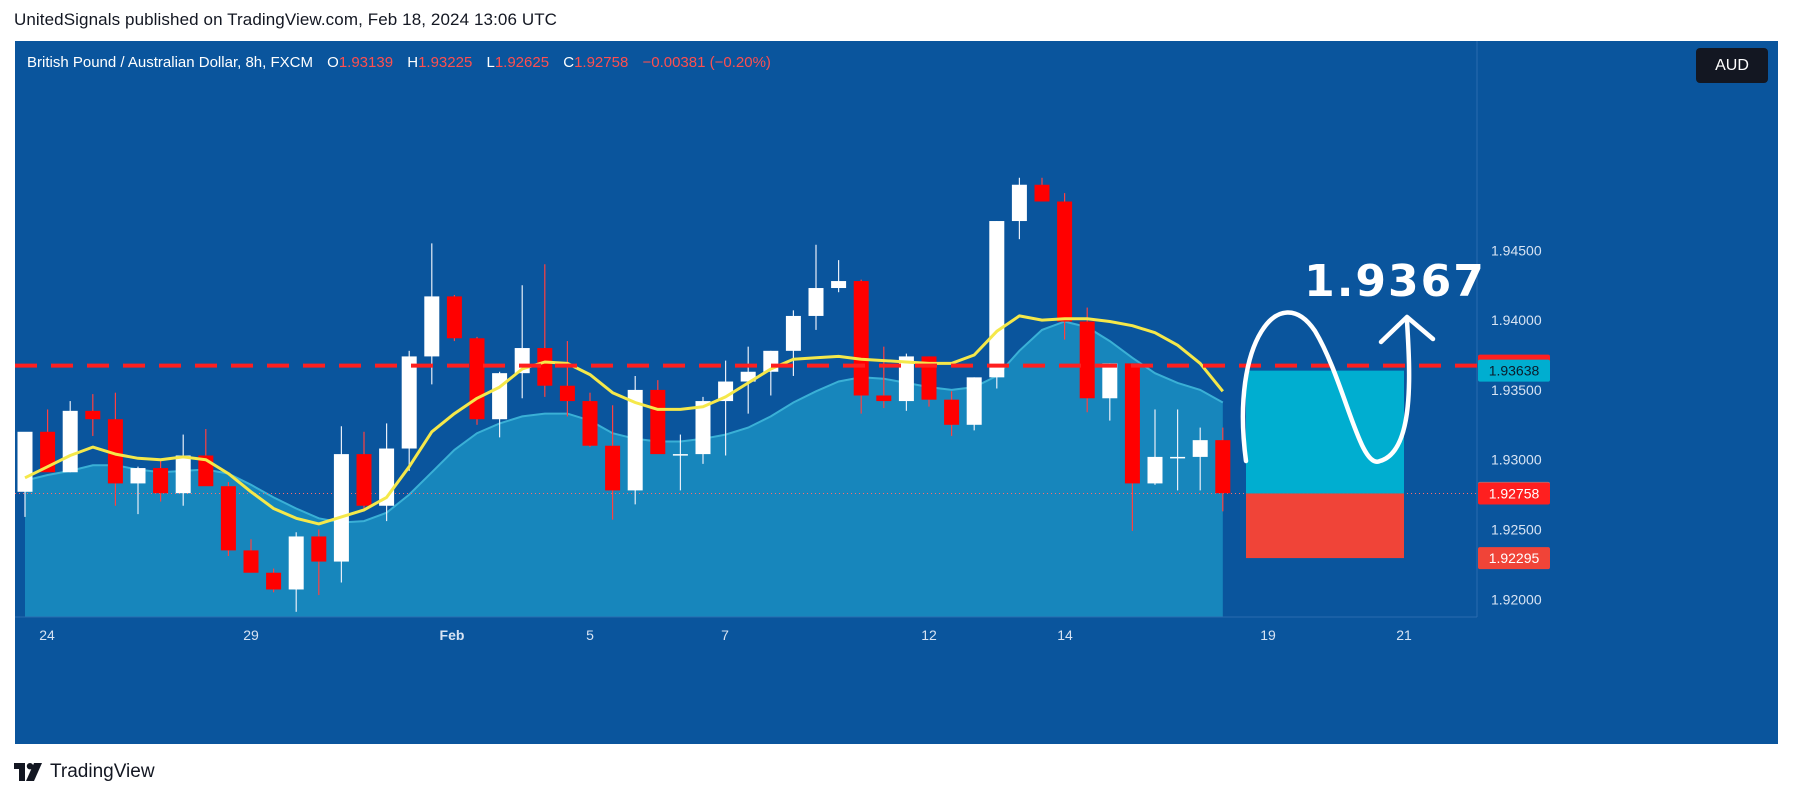 The width and height of the screenshot is (1793, 798). What do you see at coordinates (590, 635) in the screenshot?
I see `x-tick-label: 5` at bounding box center [590, 635].